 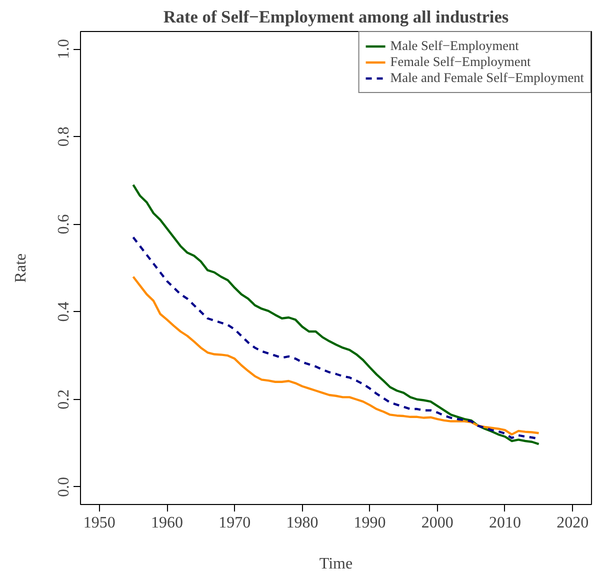 I want to click on x-tick-label: 2020, so click(x=572, y=523).